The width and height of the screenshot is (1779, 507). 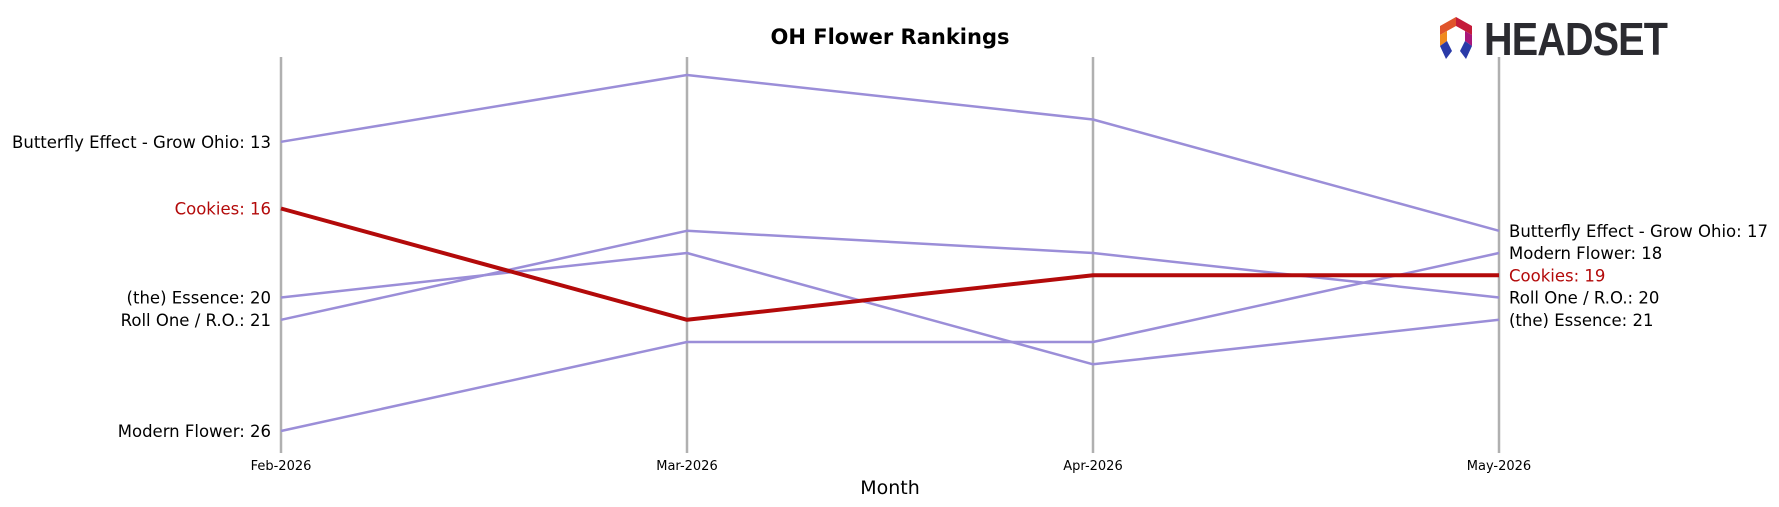 What do you see at coordinates (223, 209) in the screenshot?
I see `start-label-cookies: Cookies: 16` at bounding box center [223, 209].